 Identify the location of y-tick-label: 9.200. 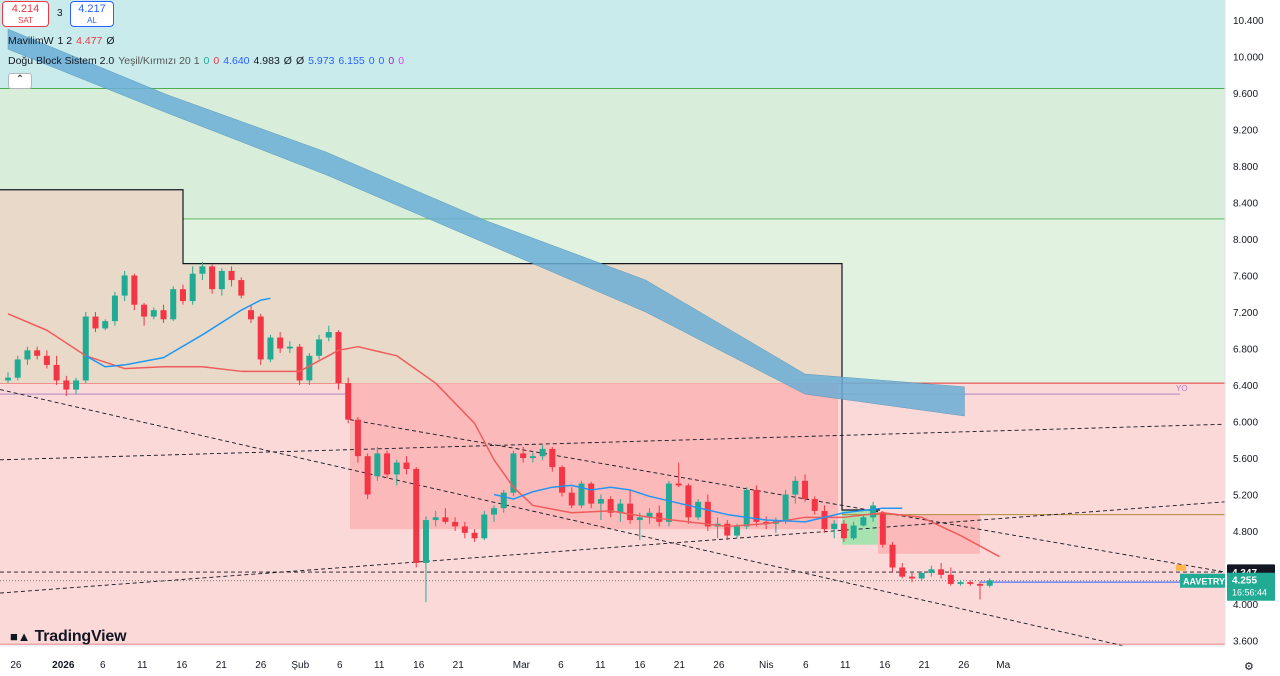
(1245, 131).